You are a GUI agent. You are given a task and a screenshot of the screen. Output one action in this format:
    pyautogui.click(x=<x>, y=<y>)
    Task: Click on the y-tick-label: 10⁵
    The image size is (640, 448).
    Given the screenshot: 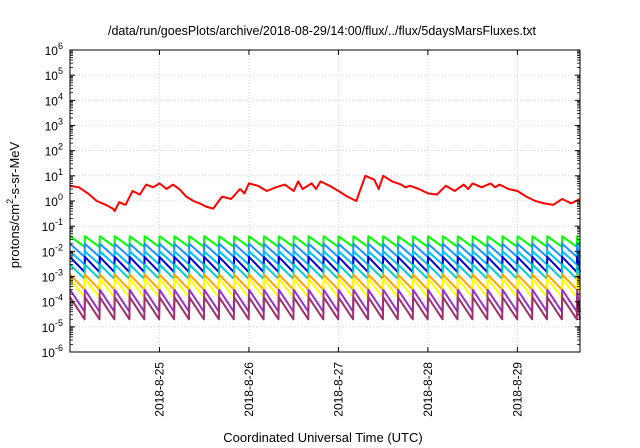 What is the action you would take?
    pyautogui.click(x=54, y=74)
    